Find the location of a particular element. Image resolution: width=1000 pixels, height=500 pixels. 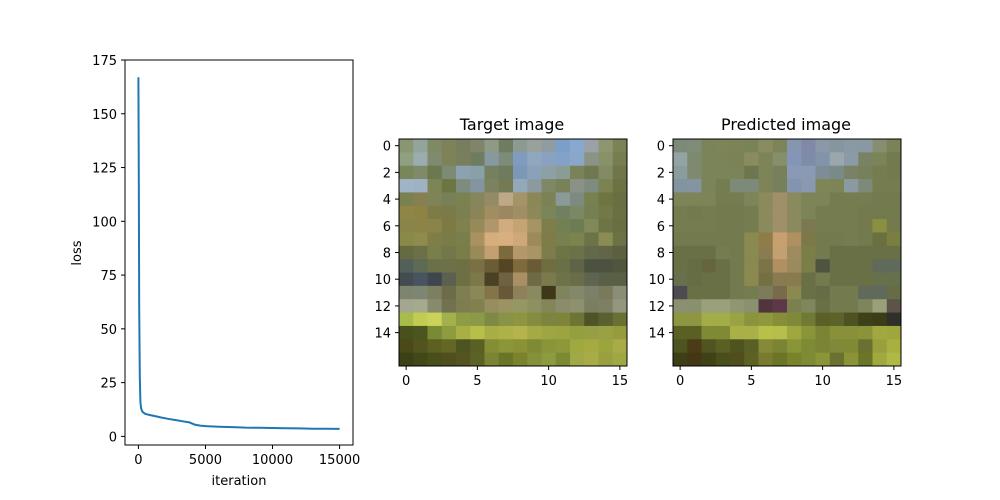

predicted-image-x-tick-label: 15 is located at coordinates (894, 381).